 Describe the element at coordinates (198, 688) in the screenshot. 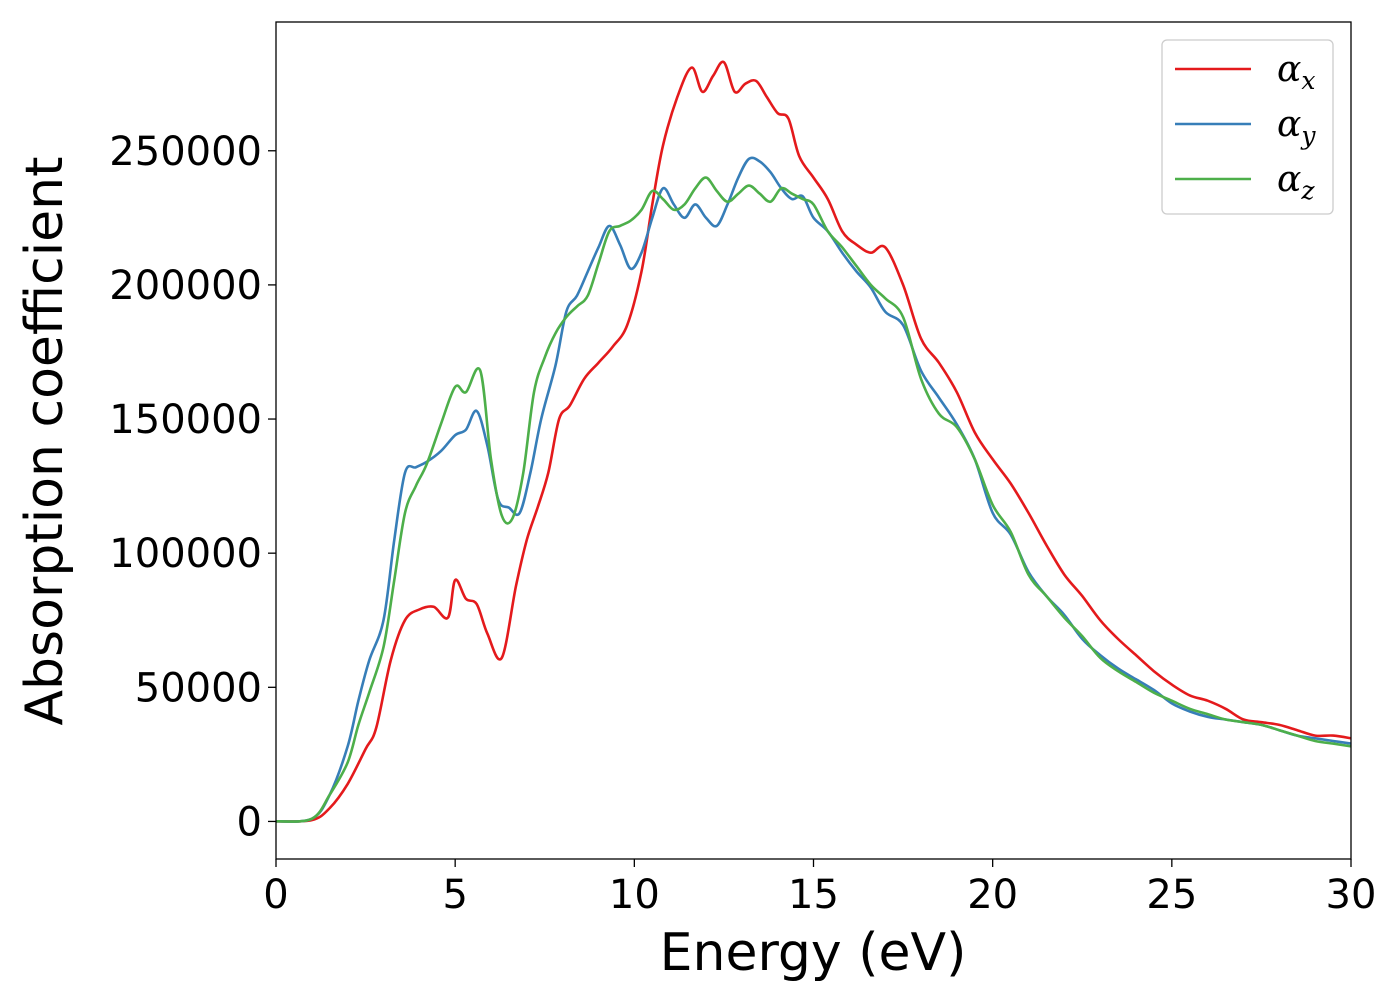

I see `y-tick-label: 50000` at that location.